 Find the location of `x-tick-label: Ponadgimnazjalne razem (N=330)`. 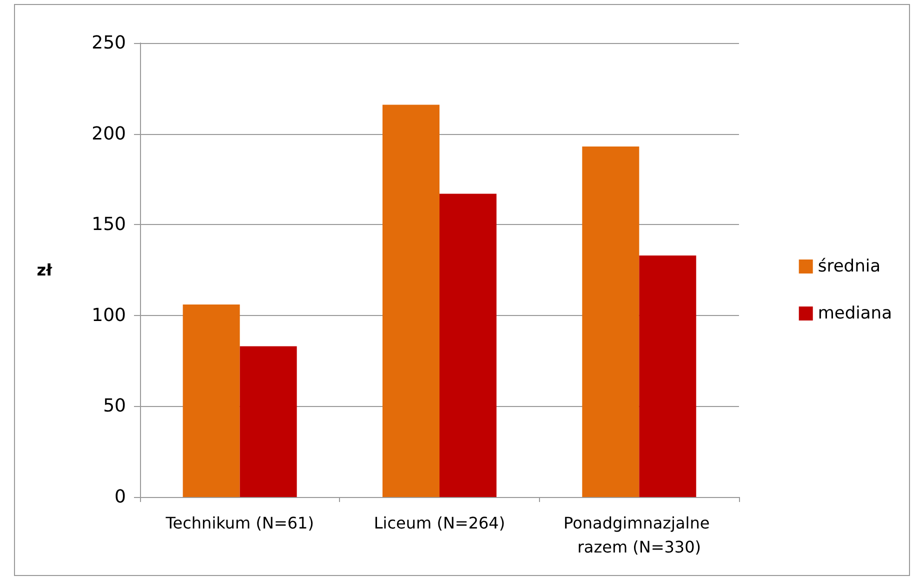

x-tick-label: Ponadgimnazjalne razem (N=330) is located at coordinates (639, 535).